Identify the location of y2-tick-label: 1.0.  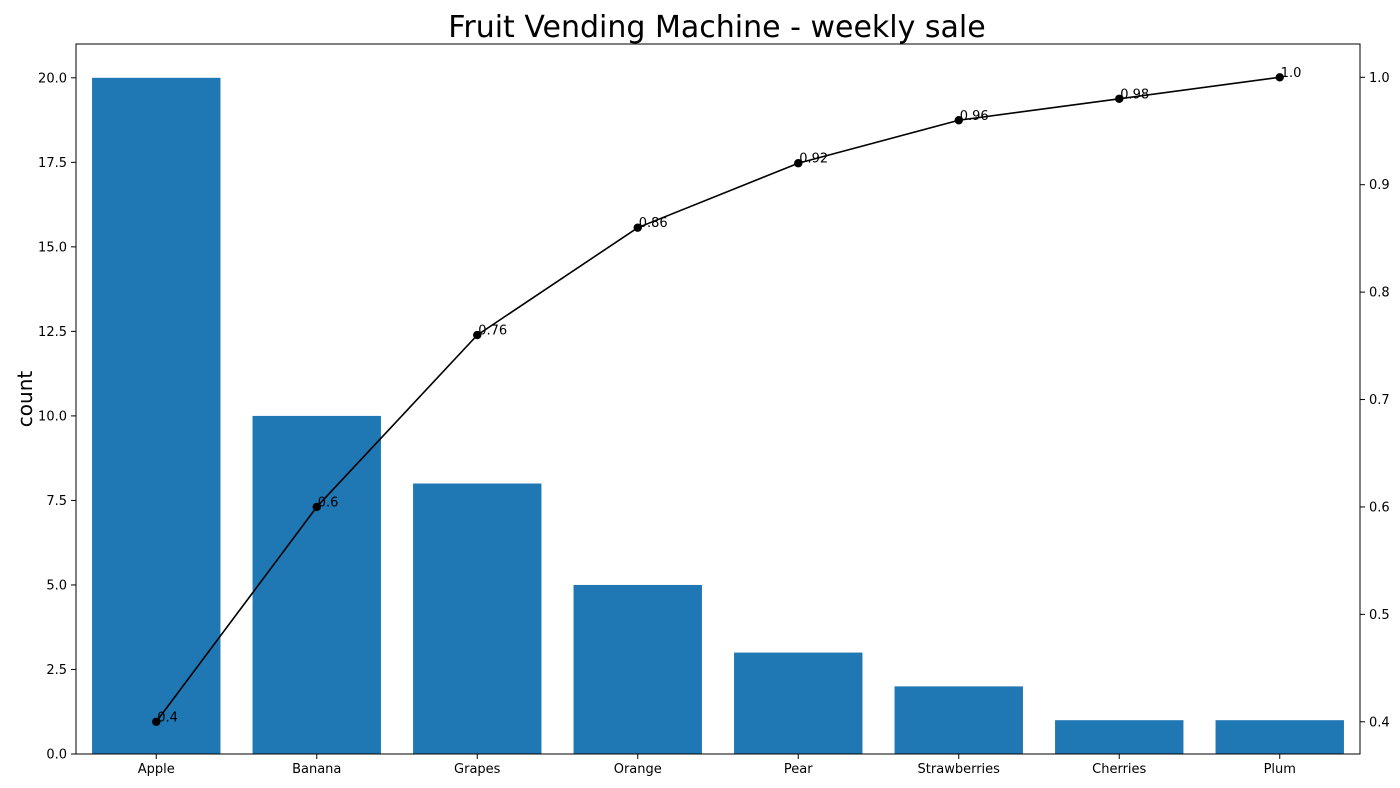
(1379, 78).